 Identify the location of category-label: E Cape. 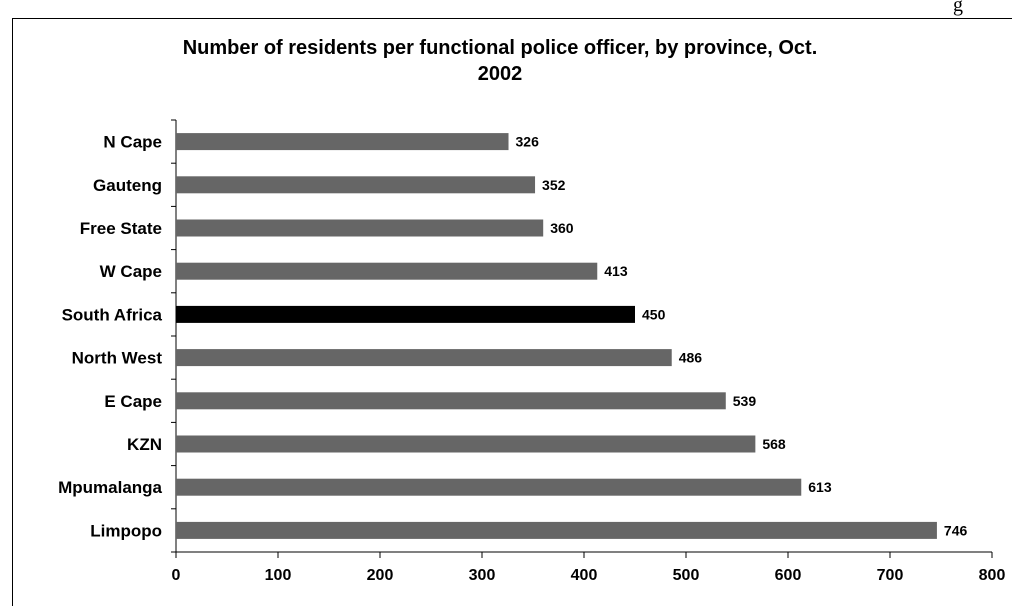
(133, 401).